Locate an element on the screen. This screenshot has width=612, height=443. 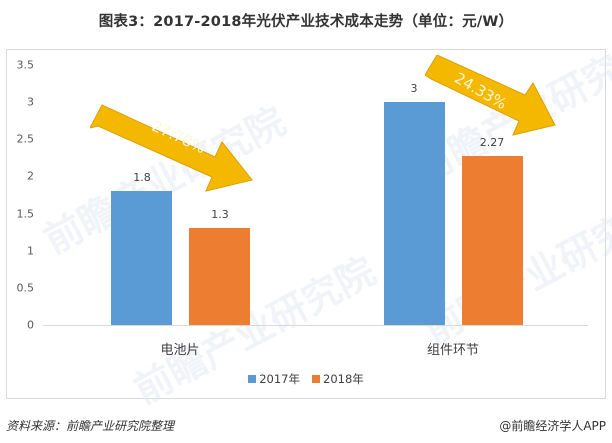
legend-label: 2018年 is located at coordinates (343, 379).